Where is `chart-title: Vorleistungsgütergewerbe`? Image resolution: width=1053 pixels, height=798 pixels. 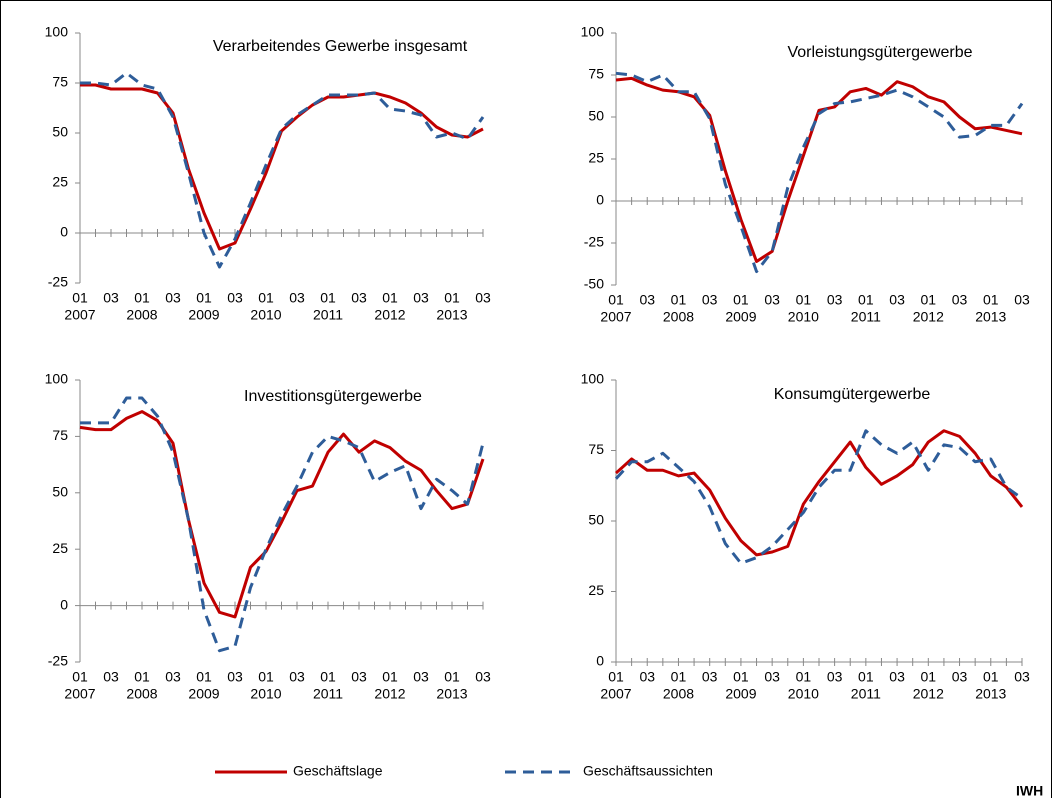
chart-title: Vorleistungsgütergewerbe is located at coordinates (879, 52).